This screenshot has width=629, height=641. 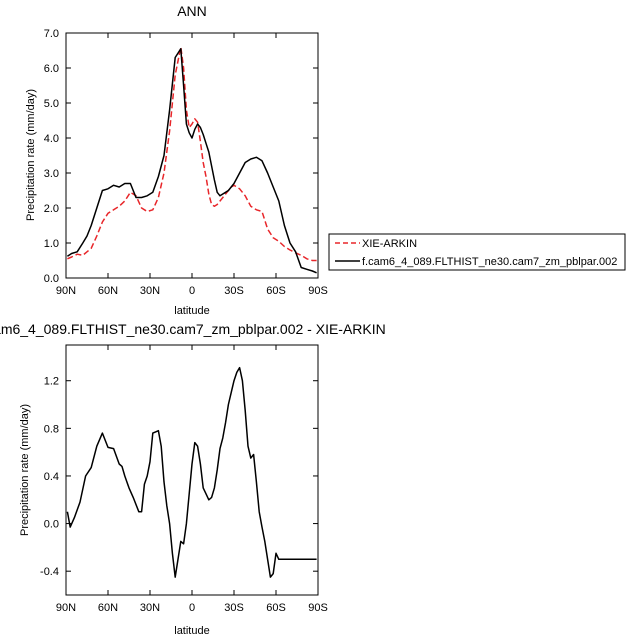 I want to click on top-y-tick-label: 4.0, so click(x=51, y=139).